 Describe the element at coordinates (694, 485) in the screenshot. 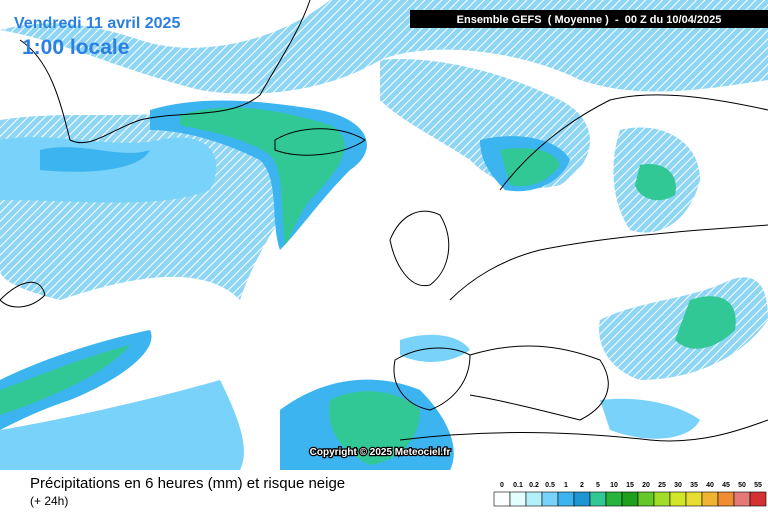

I see `scale-label: 35` at that location.